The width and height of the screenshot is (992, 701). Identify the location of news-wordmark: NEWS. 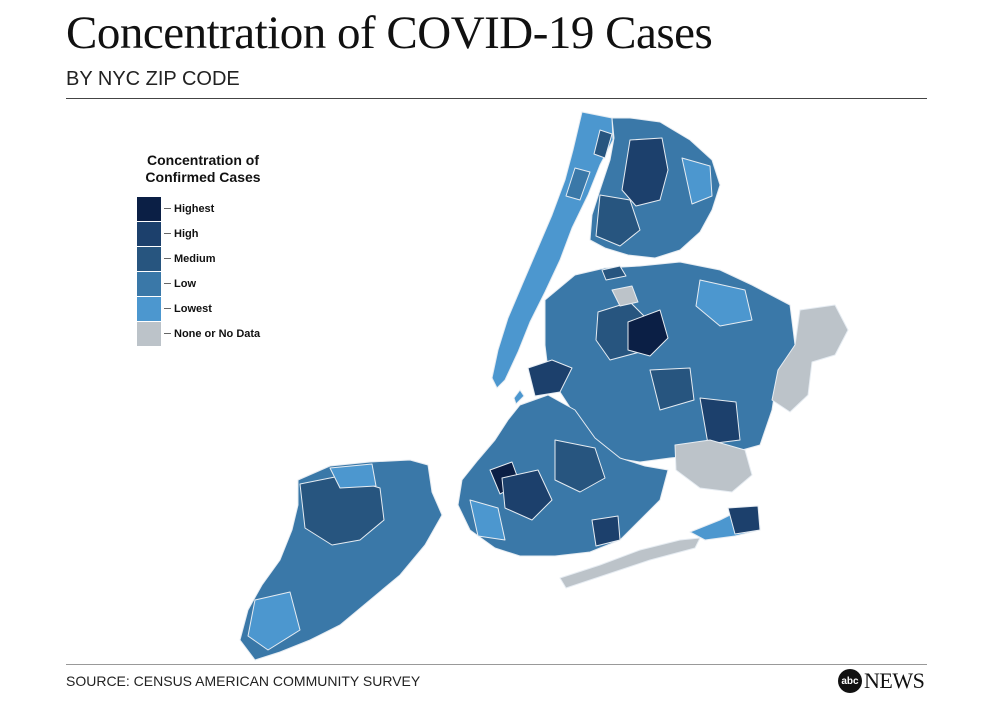
(894, 680).